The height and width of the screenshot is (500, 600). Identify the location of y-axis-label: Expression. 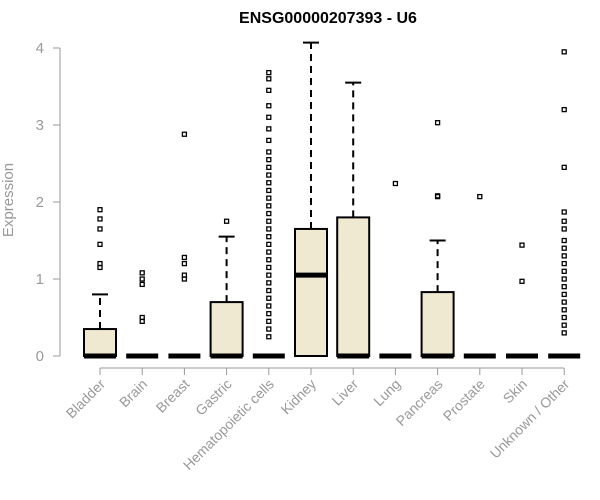
(8, 200).